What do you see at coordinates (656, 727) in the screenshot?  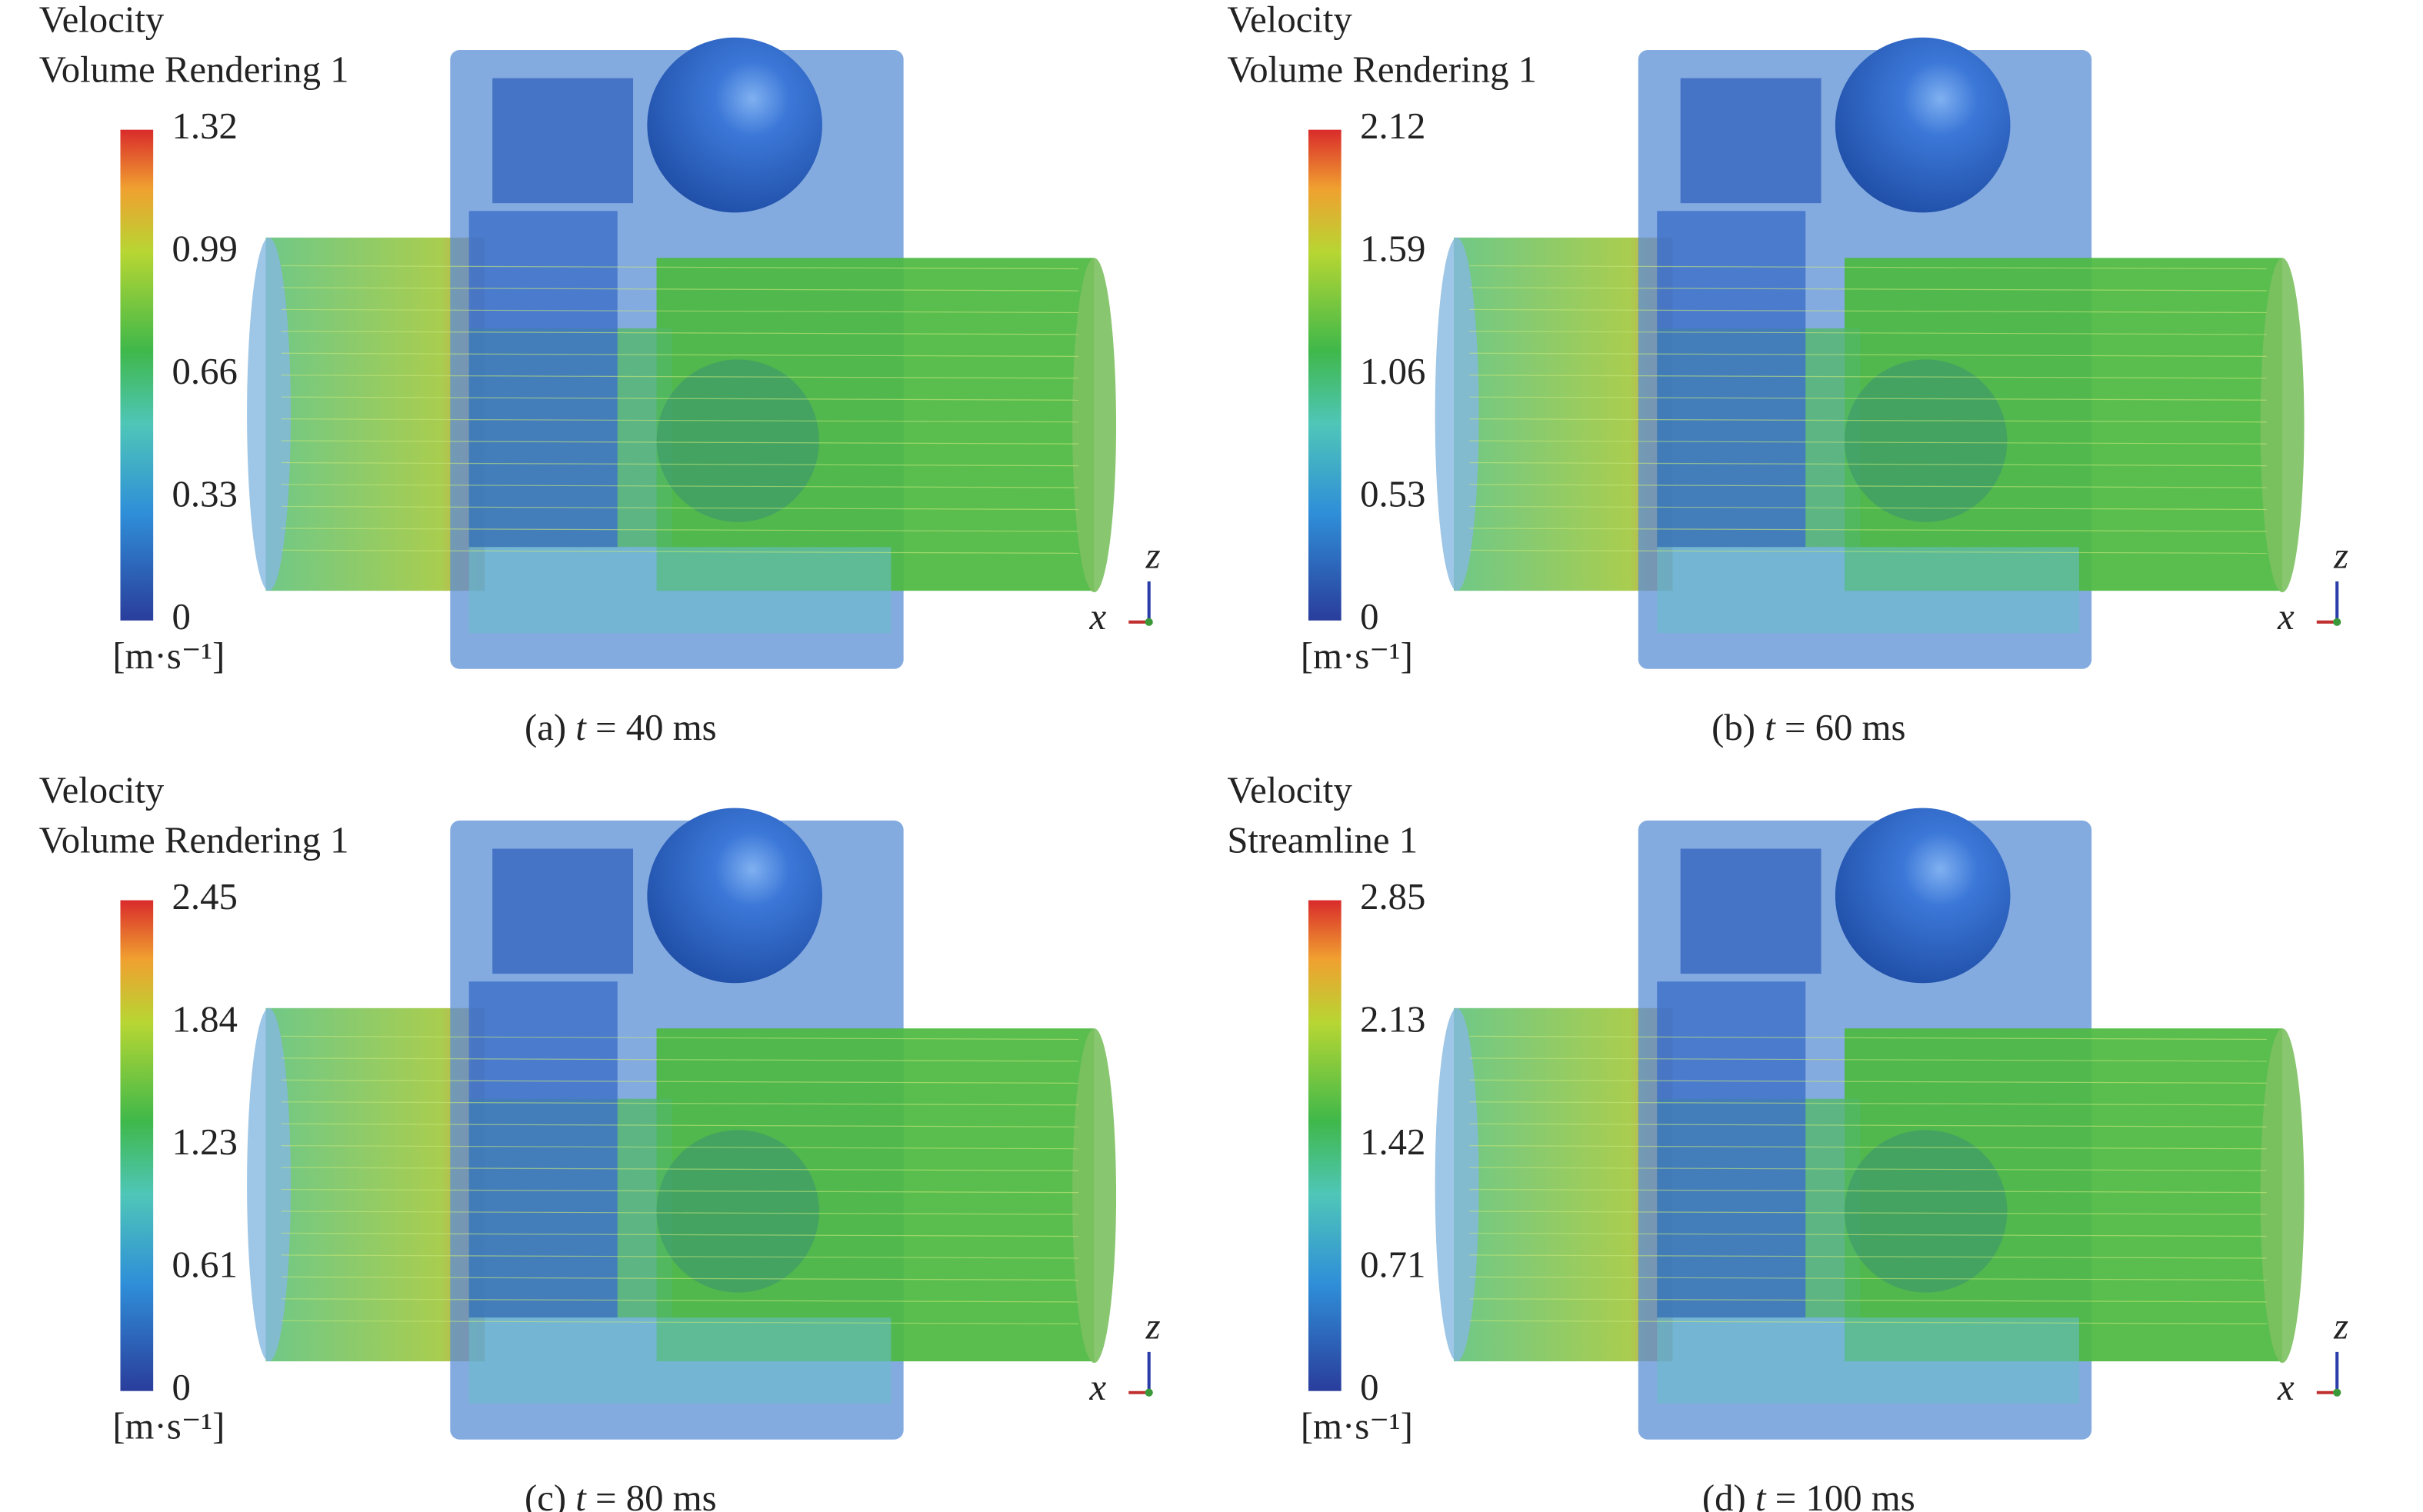 I see `caption-text: = 40 ms` at bounding box center [656, 727].